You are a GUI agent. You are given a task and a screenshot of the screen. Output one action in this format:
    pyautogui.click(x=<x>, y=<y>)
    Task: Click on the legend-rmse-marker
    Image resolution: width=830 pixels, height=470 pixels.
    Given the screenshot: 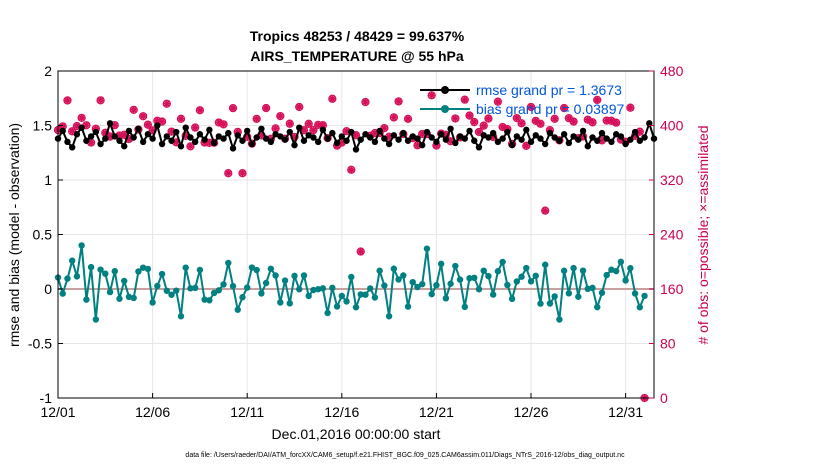 What is the action you would take?
    pyautogui.click(x=445, y=90)
    